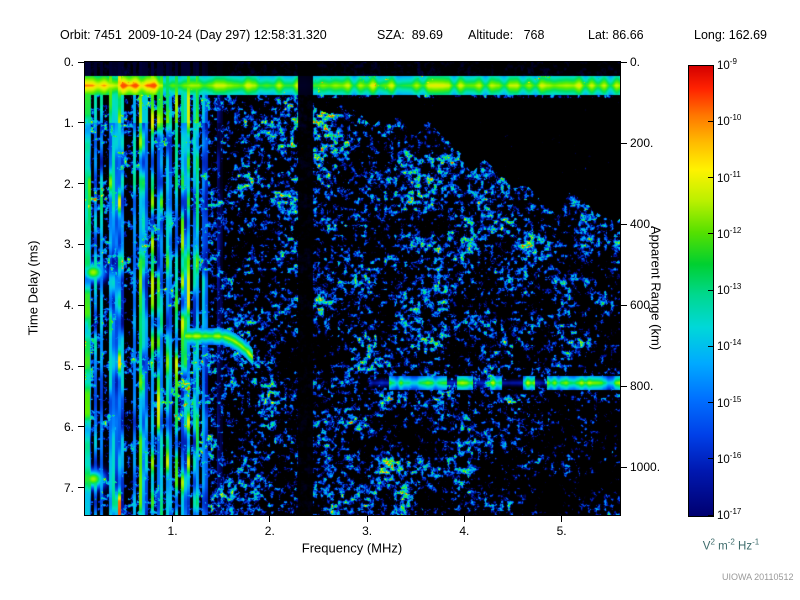 Image resolution: width=800 pixels, height=600 pixels. What do you see at coordinates (729, 177) in the screenshot?
I see `colorbar-tick-label: 10-11` at bounding box center [729, 177].